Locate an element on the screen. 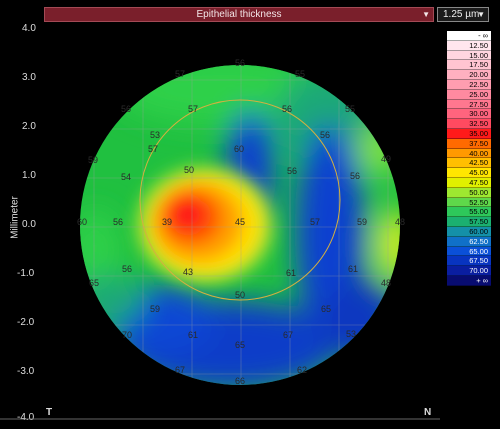 This screenshot has width=500, height=429. y-tick: 4.0 is located at coordinates (29, 28).